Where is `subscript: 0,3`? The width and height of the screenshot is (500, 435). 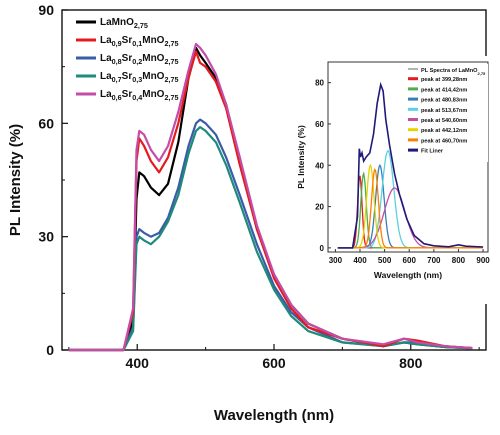
subscript: 0,3 is located at coordinates (137, 79).